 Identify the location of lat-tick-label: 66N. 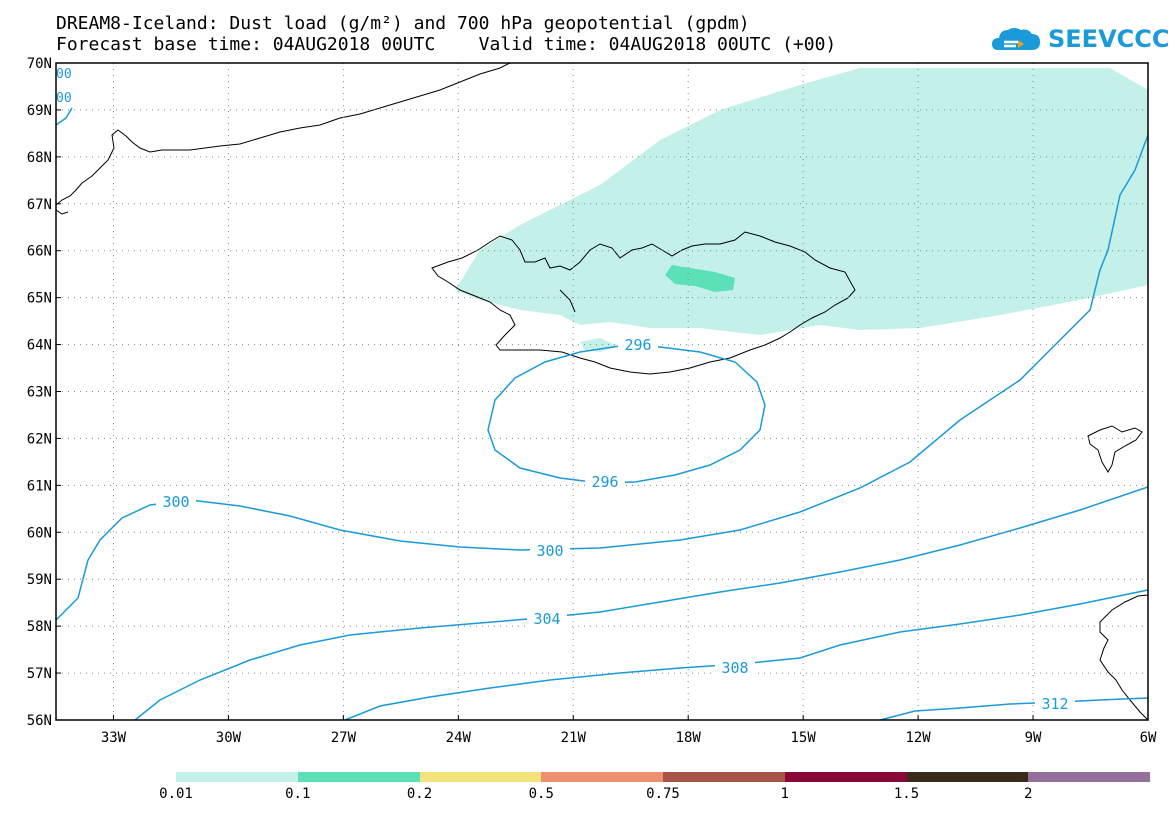
(39, 252).